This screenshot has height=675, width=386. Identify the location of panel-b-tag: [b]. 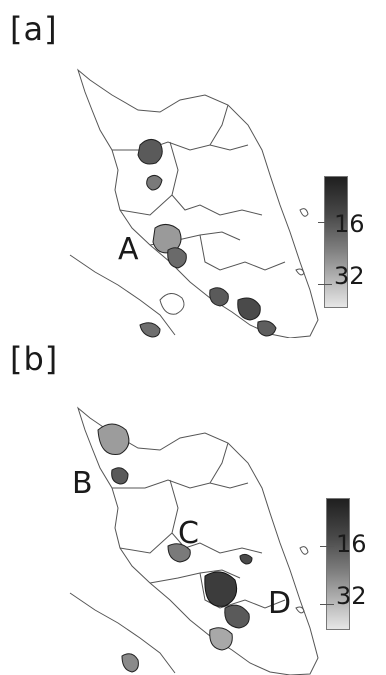
(34, 359).